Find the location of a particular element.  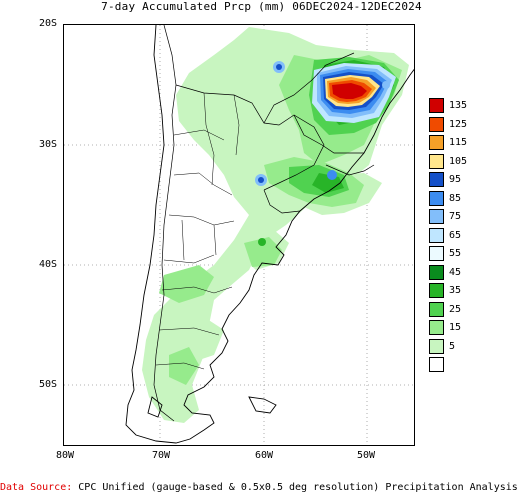

legend-label: 135 is located at coordinates (458, 105).